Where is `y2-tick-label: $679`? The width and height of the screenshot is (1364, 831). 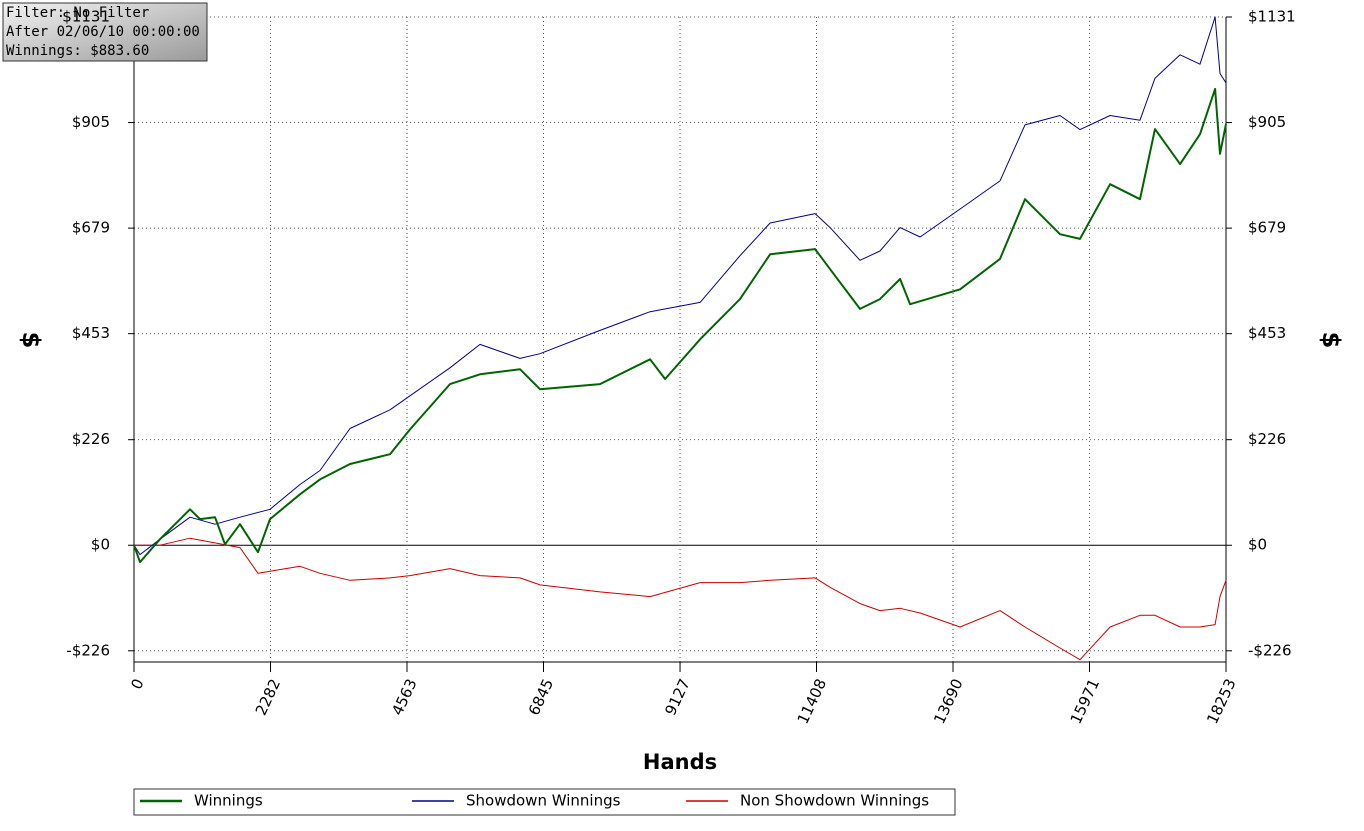 y2-tick-label: $679 is located at coordinates (1267, 228).